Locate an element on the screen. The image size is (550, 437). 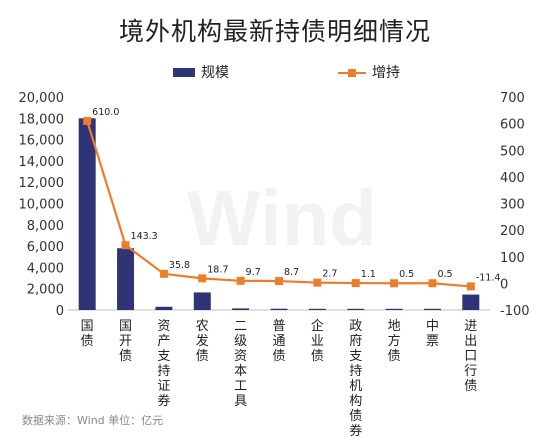
data-label: 143.3 is located at coordinates (144, 236).